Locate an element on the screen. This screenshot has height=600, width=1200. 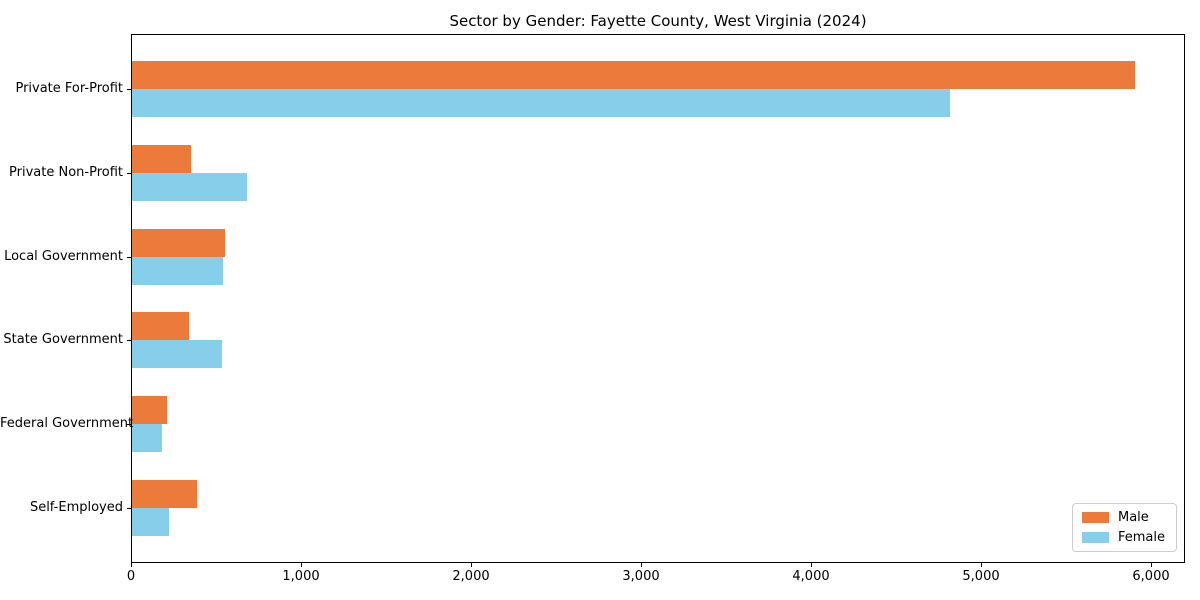
legend-item-male: Male is located at coordinates (1123, 517).